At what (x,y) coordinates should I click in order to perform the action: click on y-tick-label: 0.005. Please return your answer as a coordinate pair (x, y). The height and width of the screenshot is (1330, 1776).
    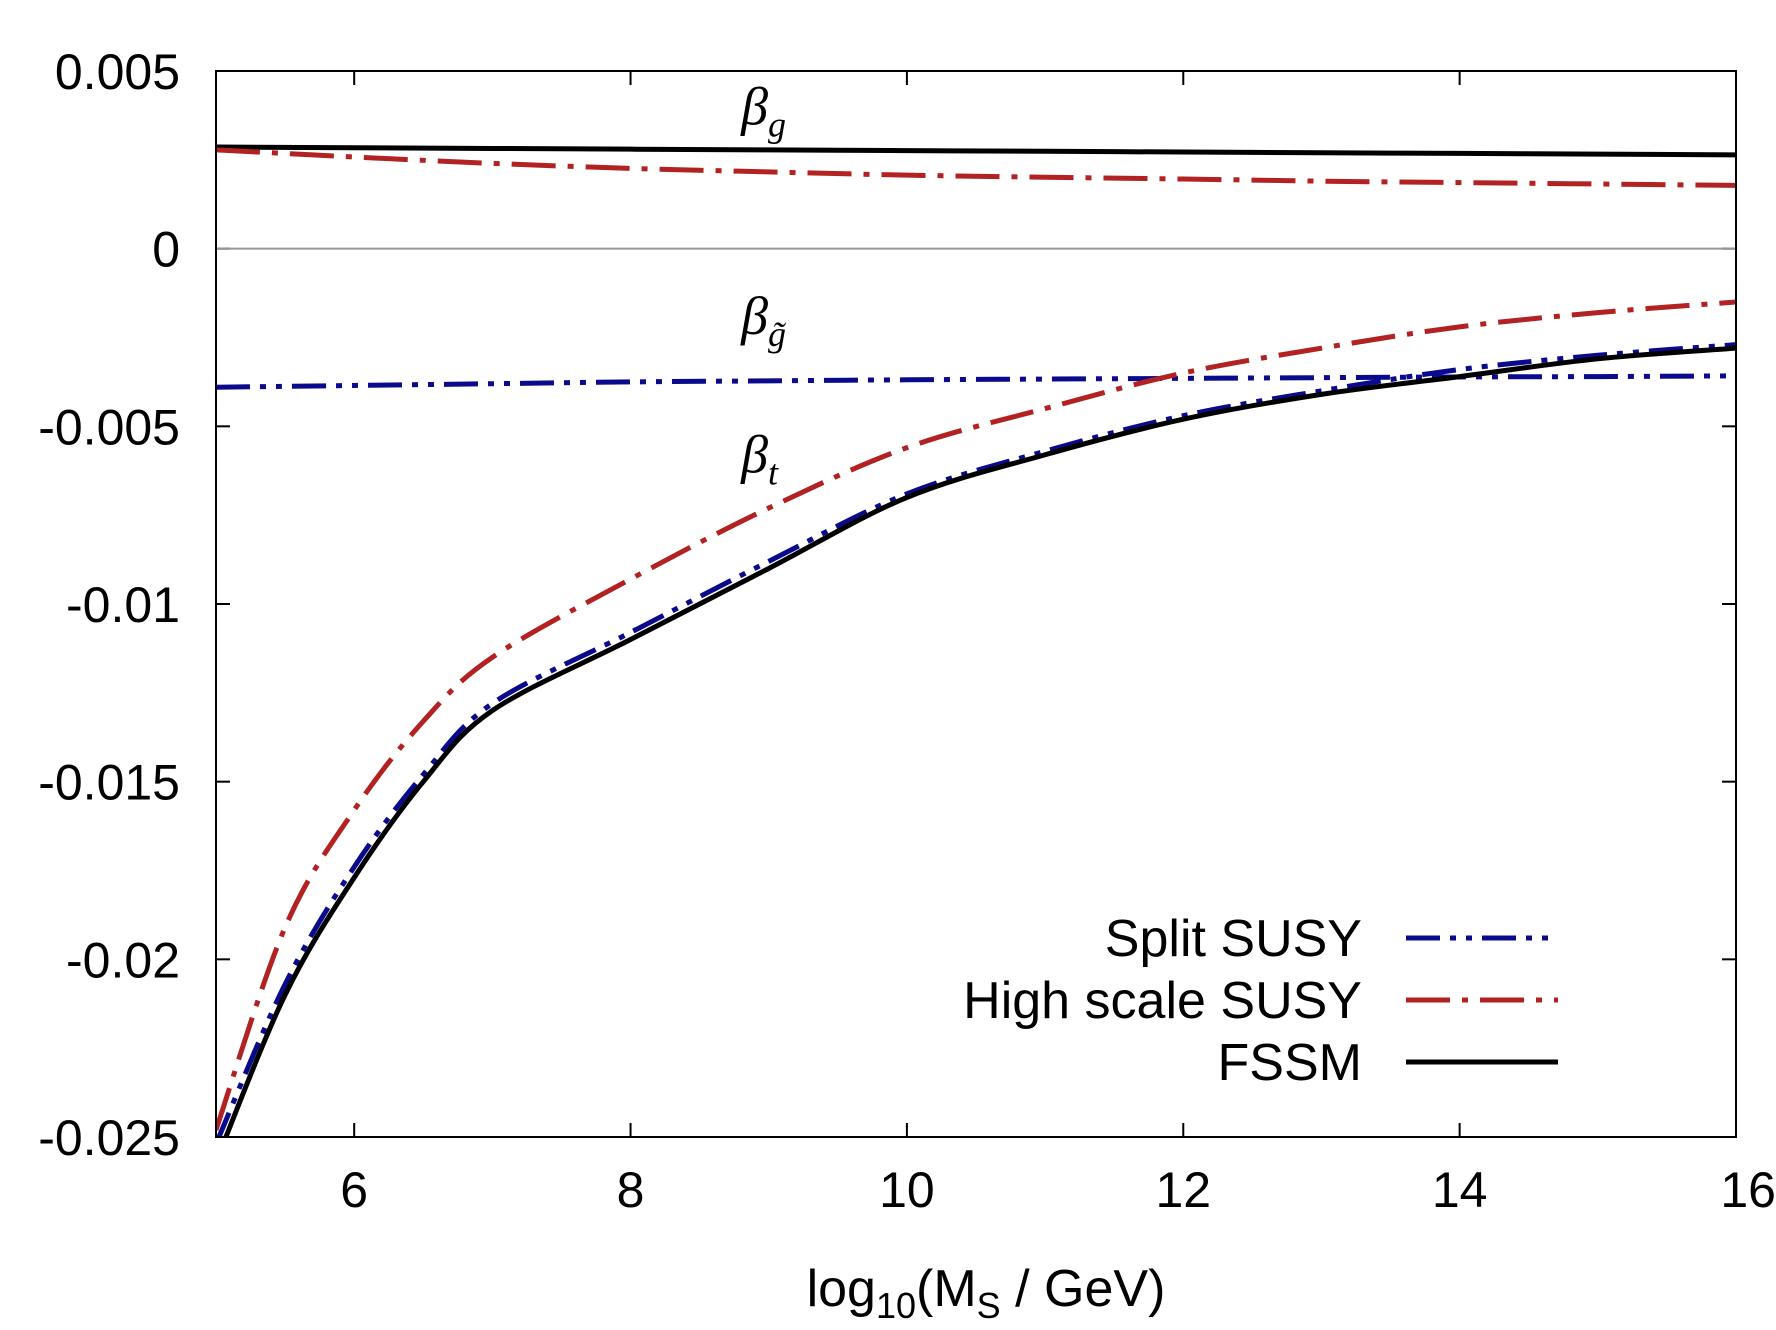
    Looking at the image, I should click on (117, 72).